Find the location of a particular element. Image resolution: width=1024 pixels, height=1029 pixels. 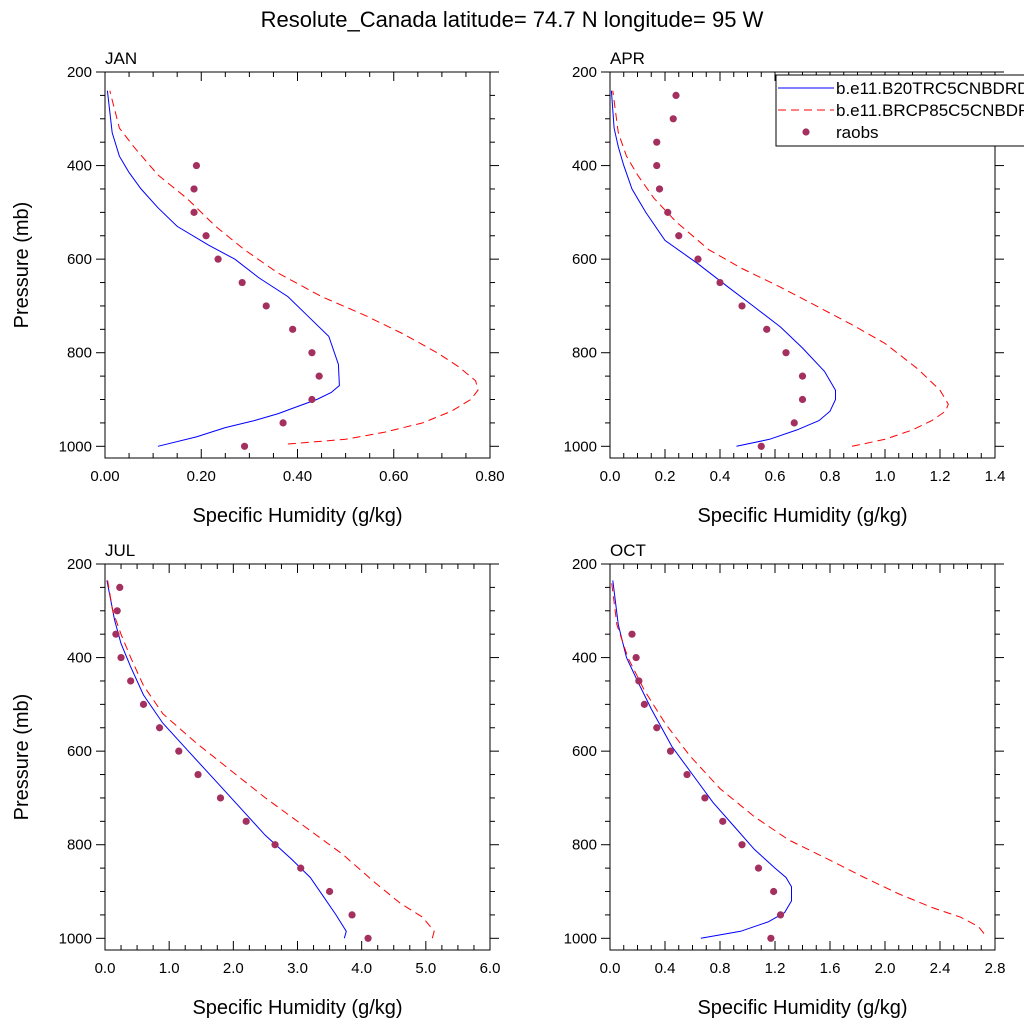

x-tick-label: 6.0 is located at coordinates (490, 968).